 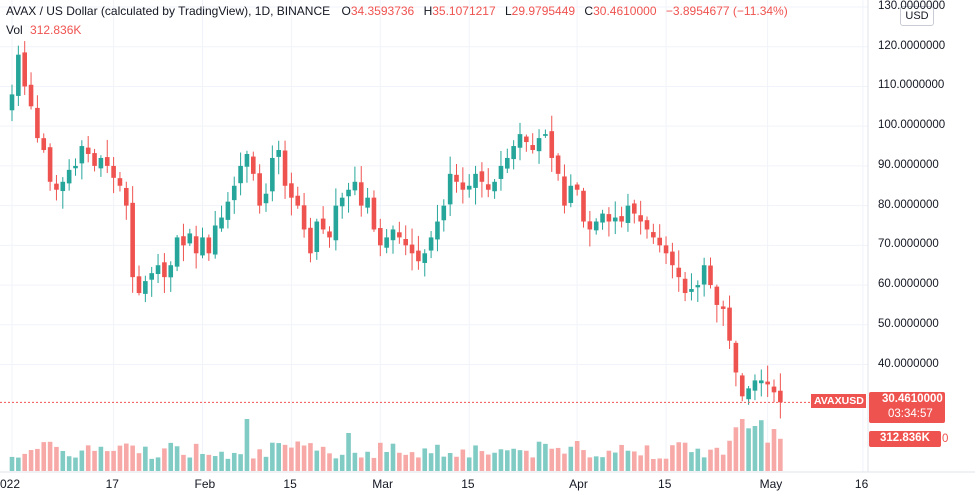 What do you see at coordinates (912, 125) in the screenshot?
I see `price-tick-label: 100.0000000` at bounding box center [912, 125].